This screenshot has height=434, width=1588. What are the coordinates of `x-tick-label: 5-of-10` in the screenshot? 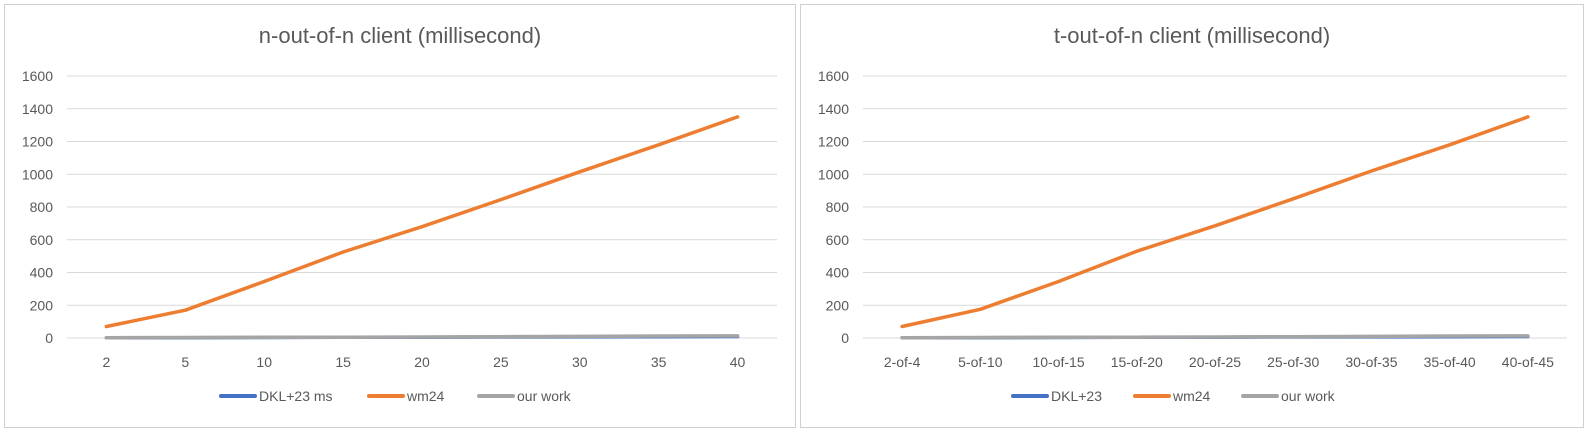 It's located at (980, 362).